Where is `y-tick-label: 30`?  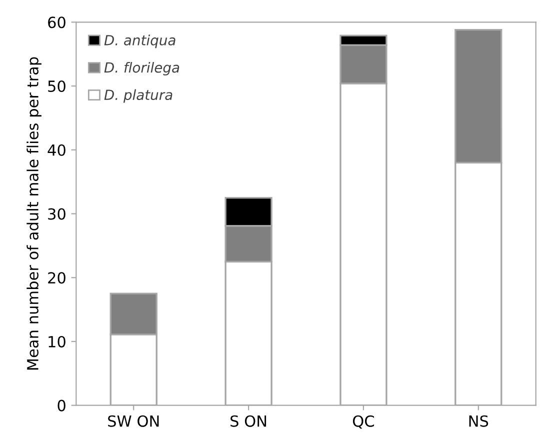
y-tick-label: 30 is located at coordinates (57, 214).